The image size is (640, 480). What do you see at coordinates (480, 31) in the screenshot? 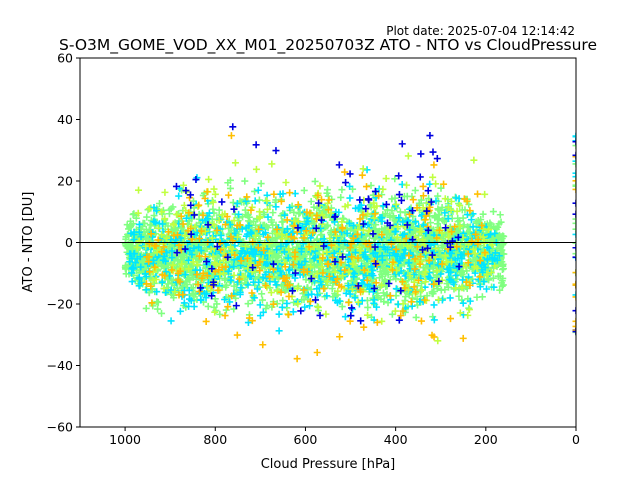
I see `plot-date: Plot date: 2025-07-04 12:14:42` at bounding box center [480, 31].